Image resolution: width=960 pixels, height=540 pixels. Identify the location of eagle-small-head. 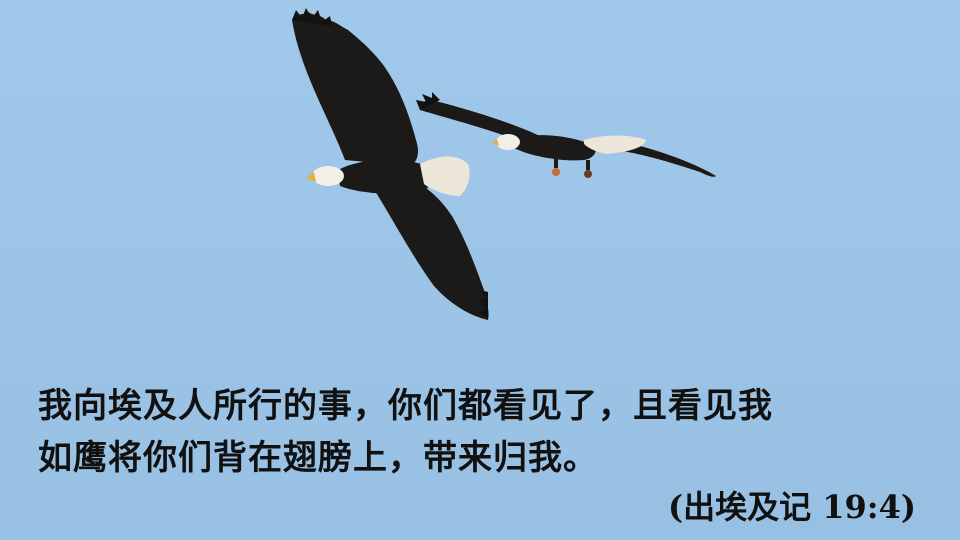
(508, 142).